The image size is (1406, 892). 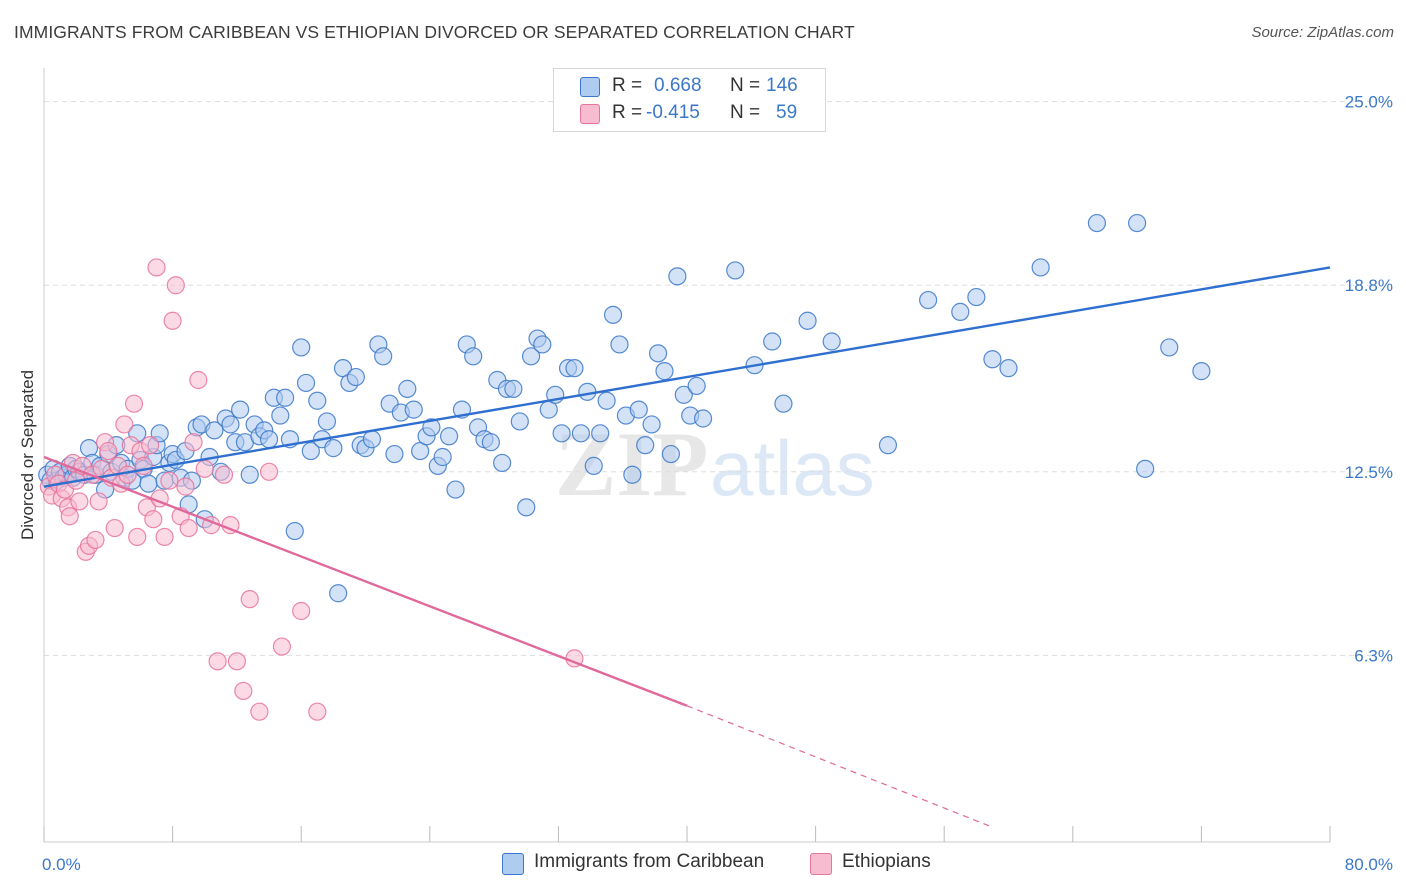 What do you see at coordinates (647, 864) in the screenshot?
I see `bottom-legend-caribbean: Immigrants from Caribbean` at bounding box center [647, 864].